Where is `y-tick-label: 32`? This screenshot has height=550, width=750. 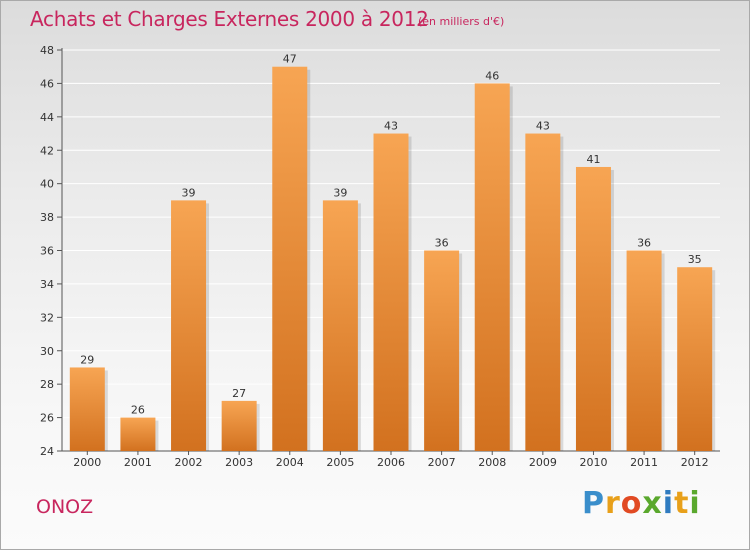 y-tick-label: 32 is located at coordinates (47, 317).